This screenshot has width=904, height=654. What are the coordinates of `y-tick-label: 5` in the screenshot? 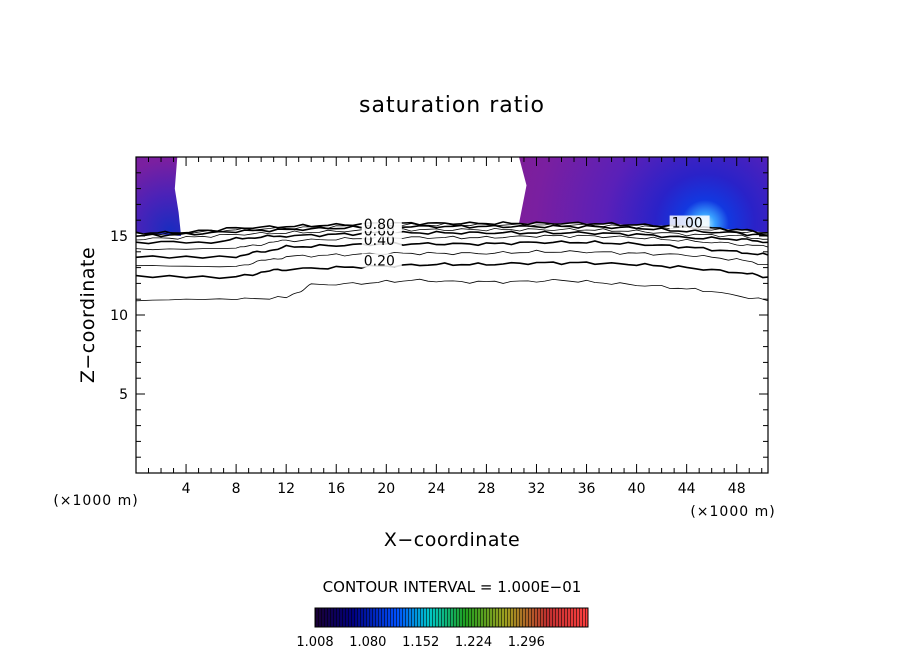 It's located at (123, 395).